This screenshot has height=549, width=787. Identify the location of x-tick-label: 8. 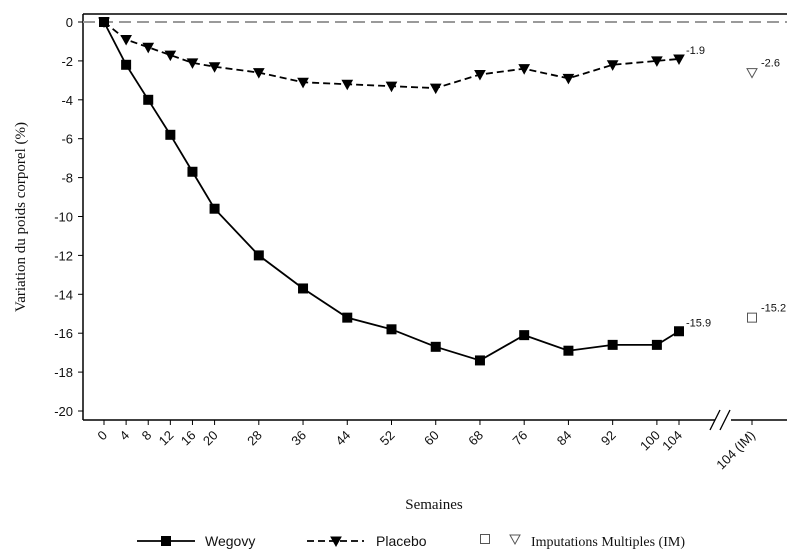
(147, 436).